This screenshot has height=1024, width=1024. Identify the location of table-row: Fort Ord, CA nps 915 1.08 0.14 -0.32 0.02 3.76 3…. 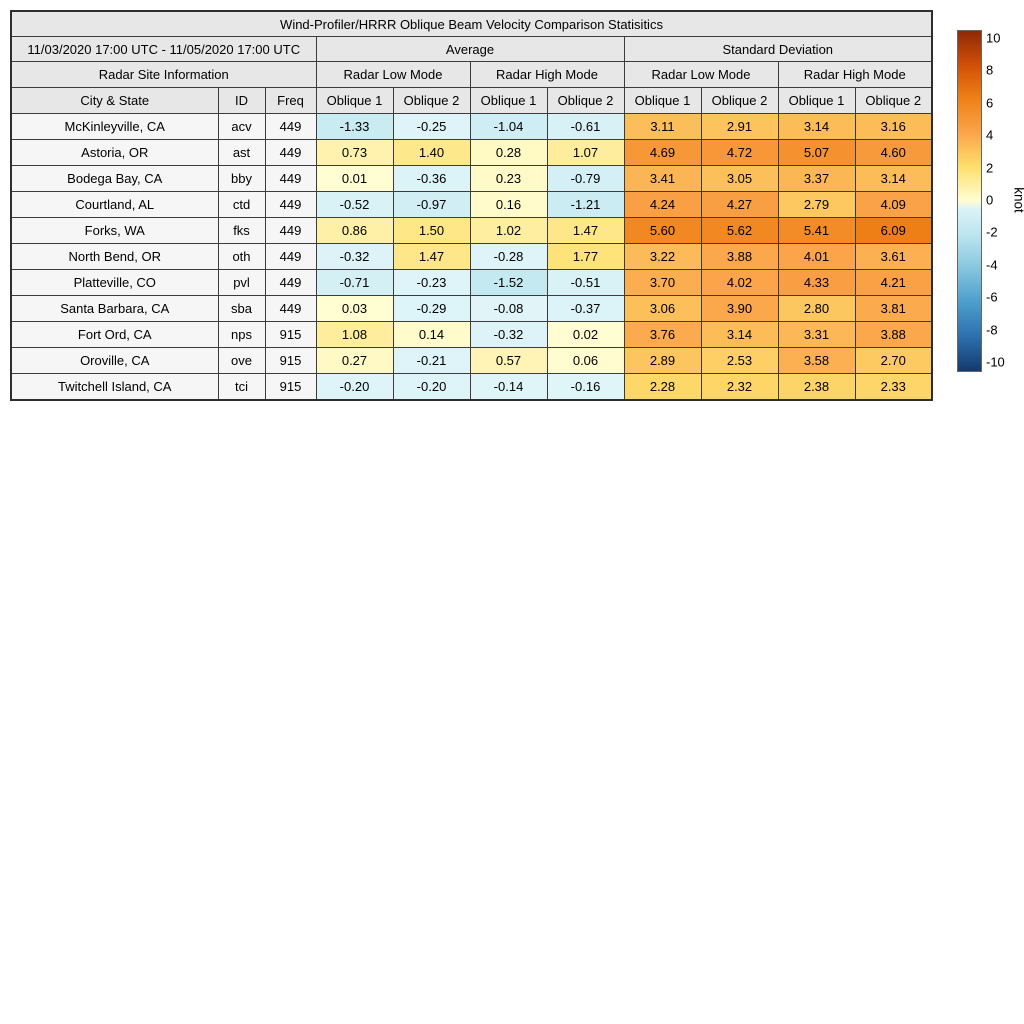
(471, 334).